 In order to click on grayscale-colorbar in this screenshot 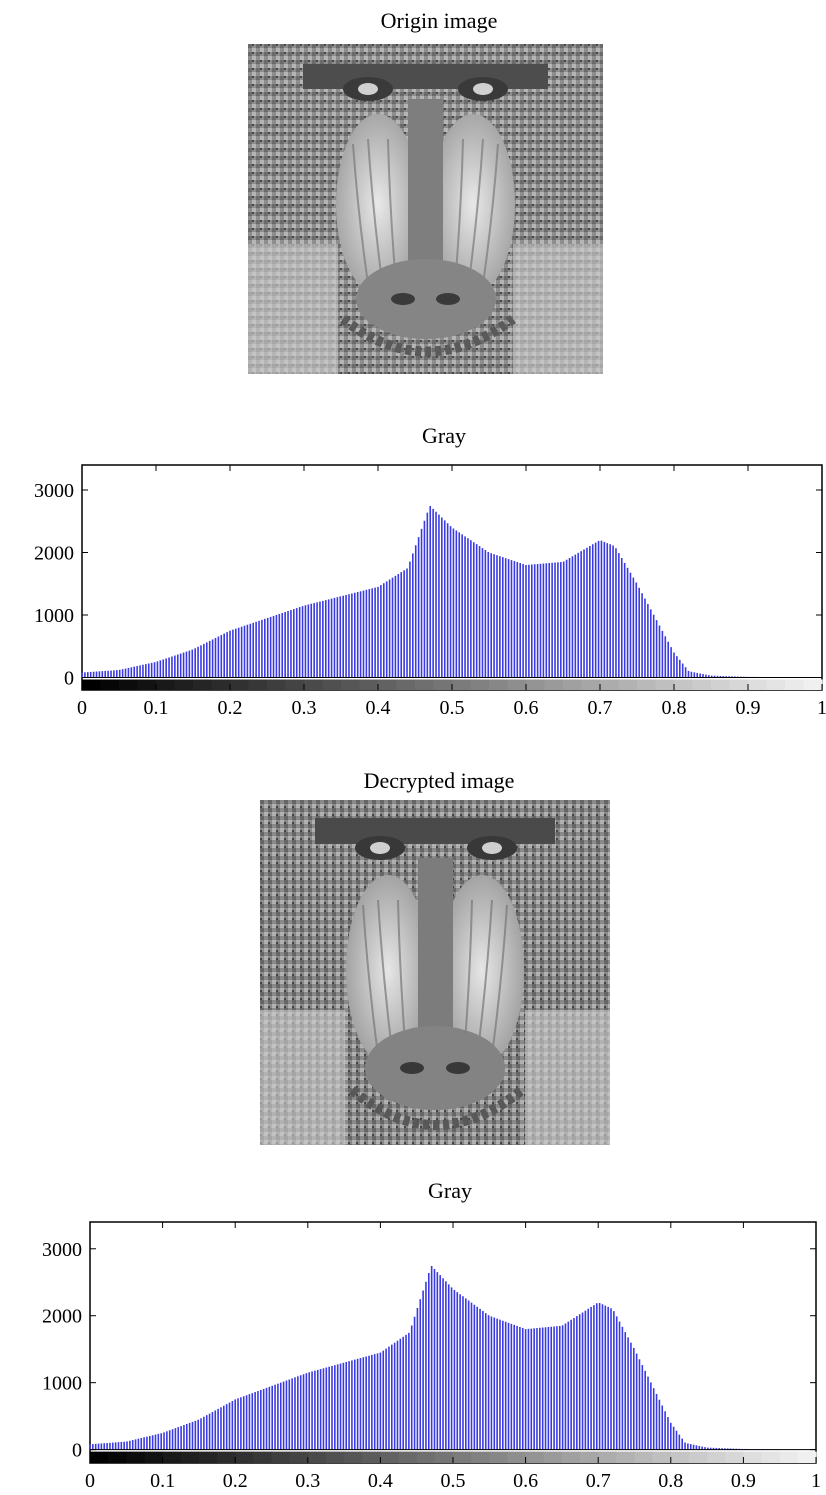, I will do `click(453, 1457)`.